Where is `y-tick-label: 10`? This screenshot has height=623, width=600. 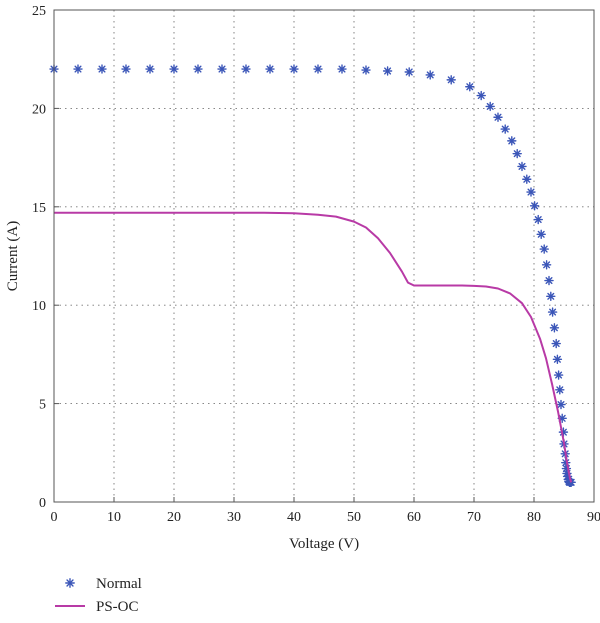
y-tick-label: 10 is located at coordinates (39, 306).